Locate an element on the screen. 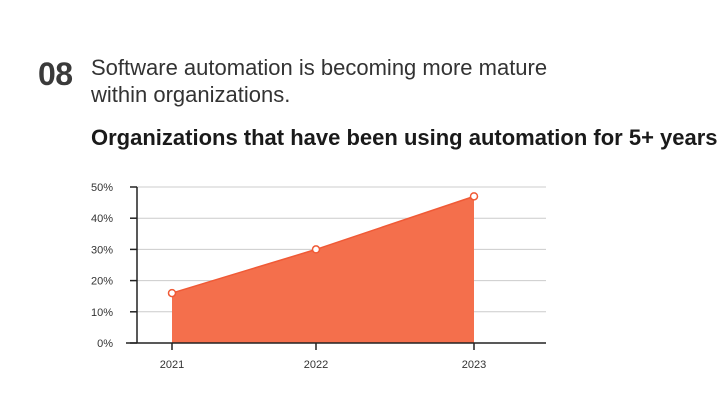 Image resolution: width=721 pixels, height=420 pixels. x-tick-label: 2022 is located at coordinates (316, 365).